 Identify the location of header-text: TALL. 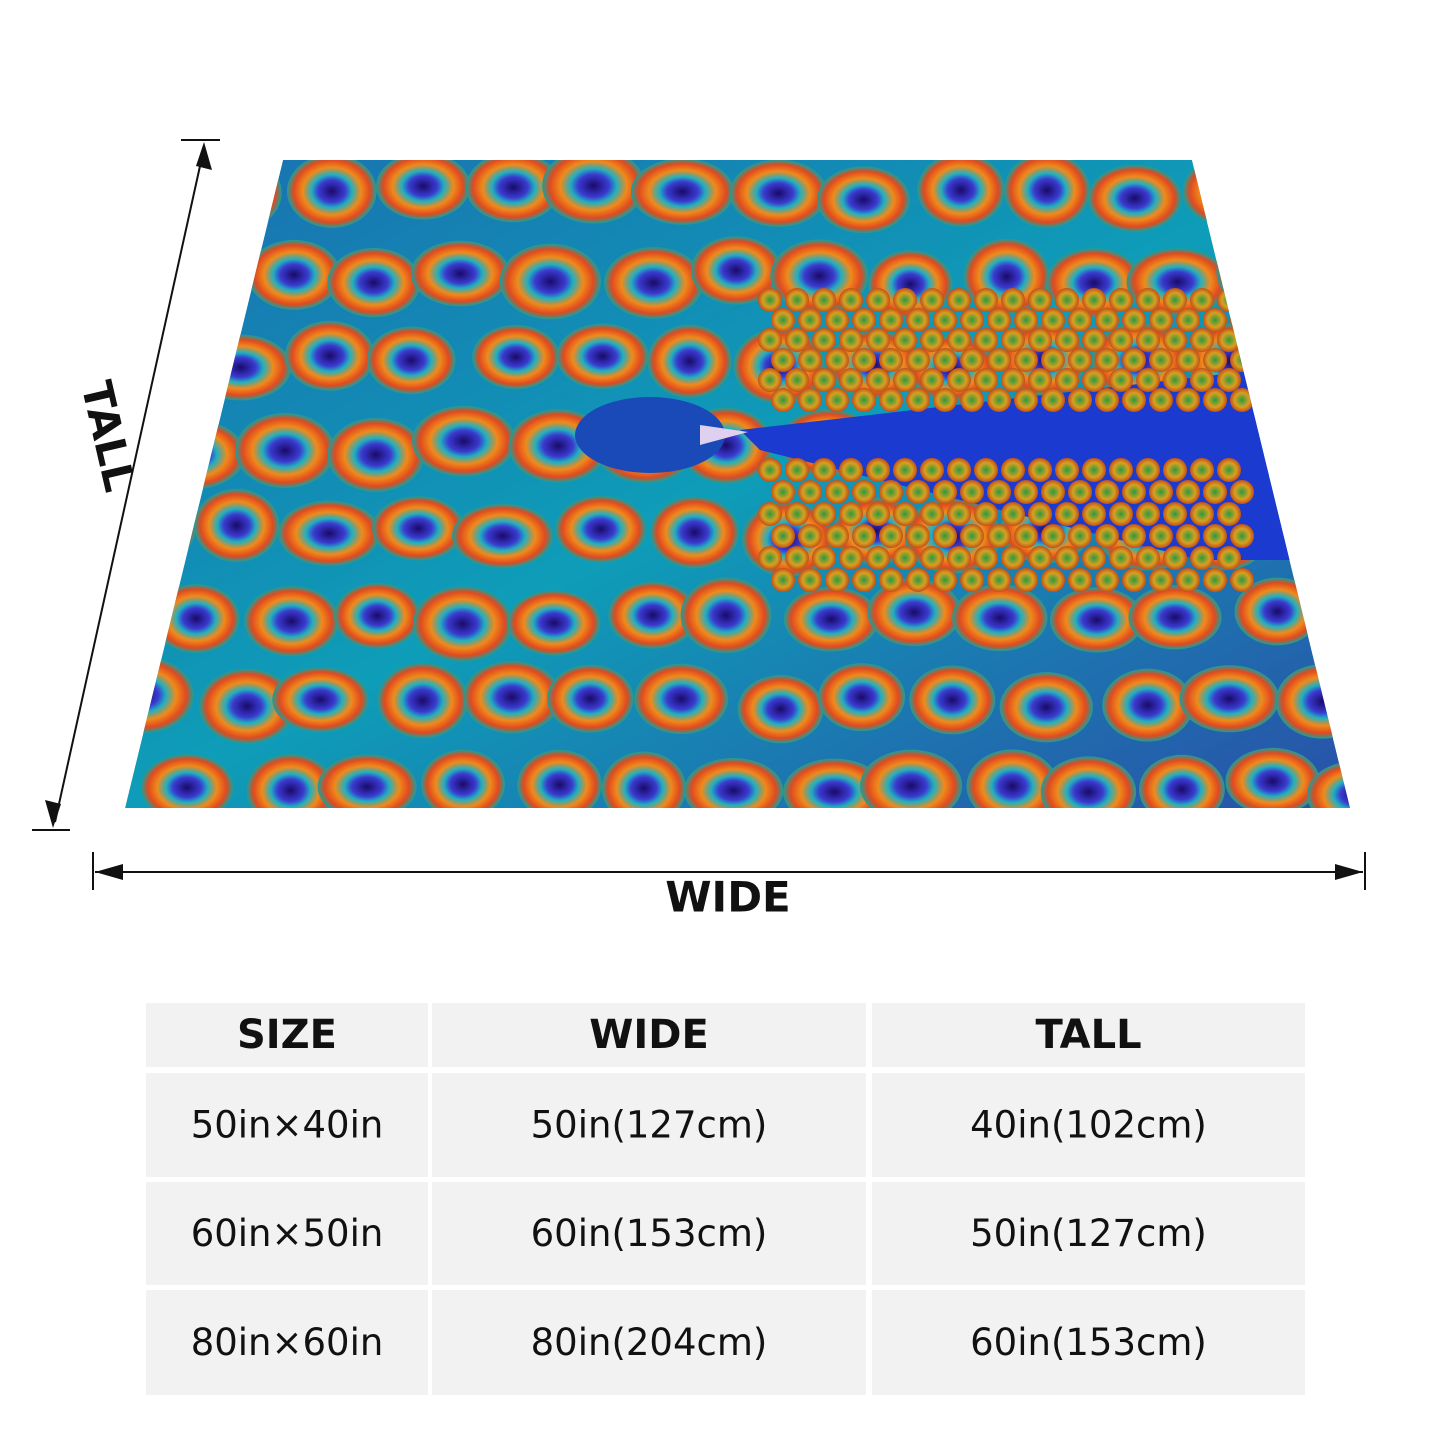
(1088, 1035).